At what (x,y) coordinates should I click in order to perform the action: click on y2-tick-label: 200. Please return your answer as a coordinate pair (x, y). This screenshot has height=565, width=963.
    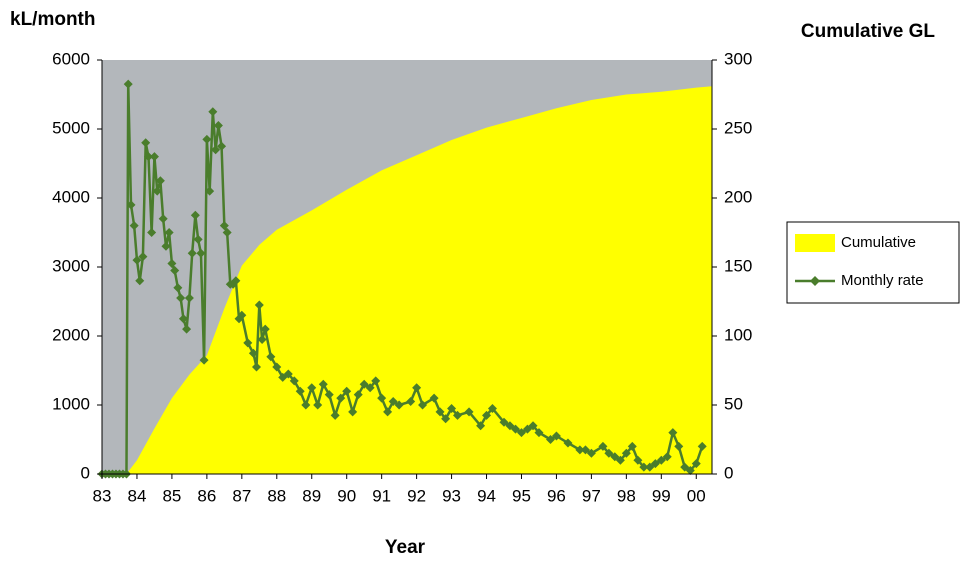
    Looking at the image, I should click on (738, 196).